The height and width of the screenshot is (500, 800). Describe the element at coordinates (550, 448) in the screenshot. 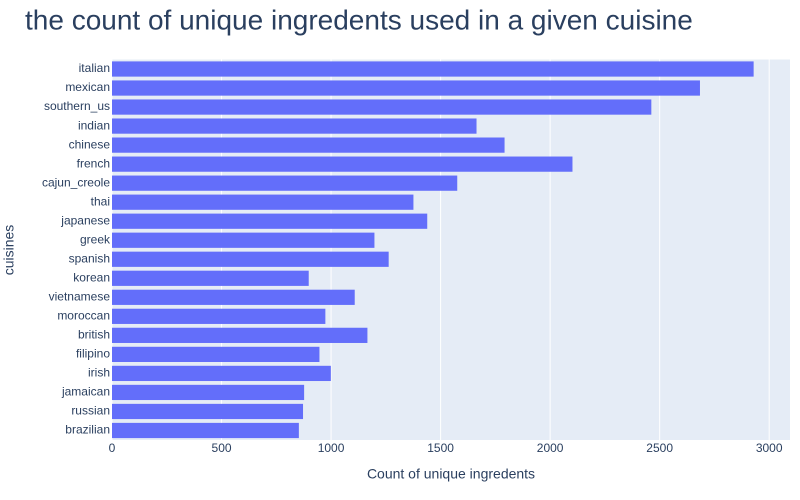

I see `x-tick-label: 2000` at that location.